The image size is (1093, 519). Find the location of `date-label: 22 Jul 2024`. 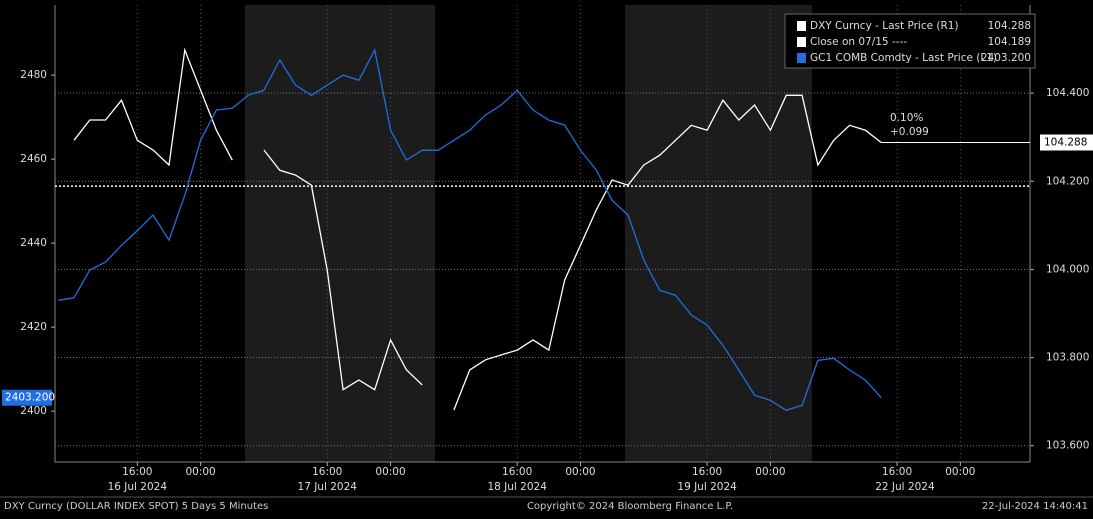

date-label: 22 Jul 2024 is located at coordinates (905, 487).